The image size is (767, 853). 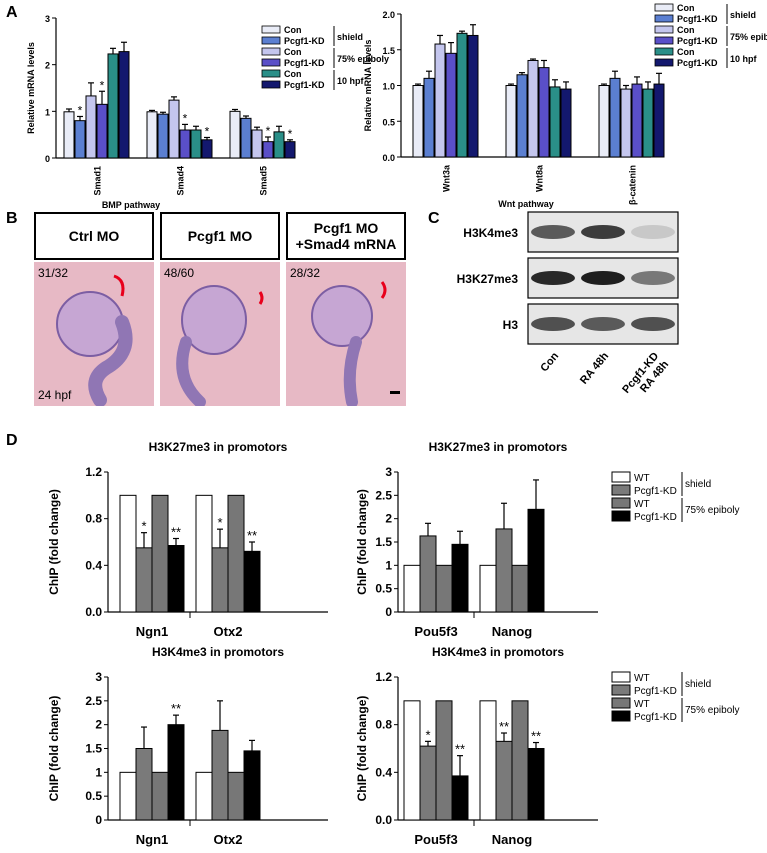 What do you see at coordinates (94, 236) in the screenshot?
I see `embryo-label-ctrl: Ctrl MO` at bounding box center [94, 236].